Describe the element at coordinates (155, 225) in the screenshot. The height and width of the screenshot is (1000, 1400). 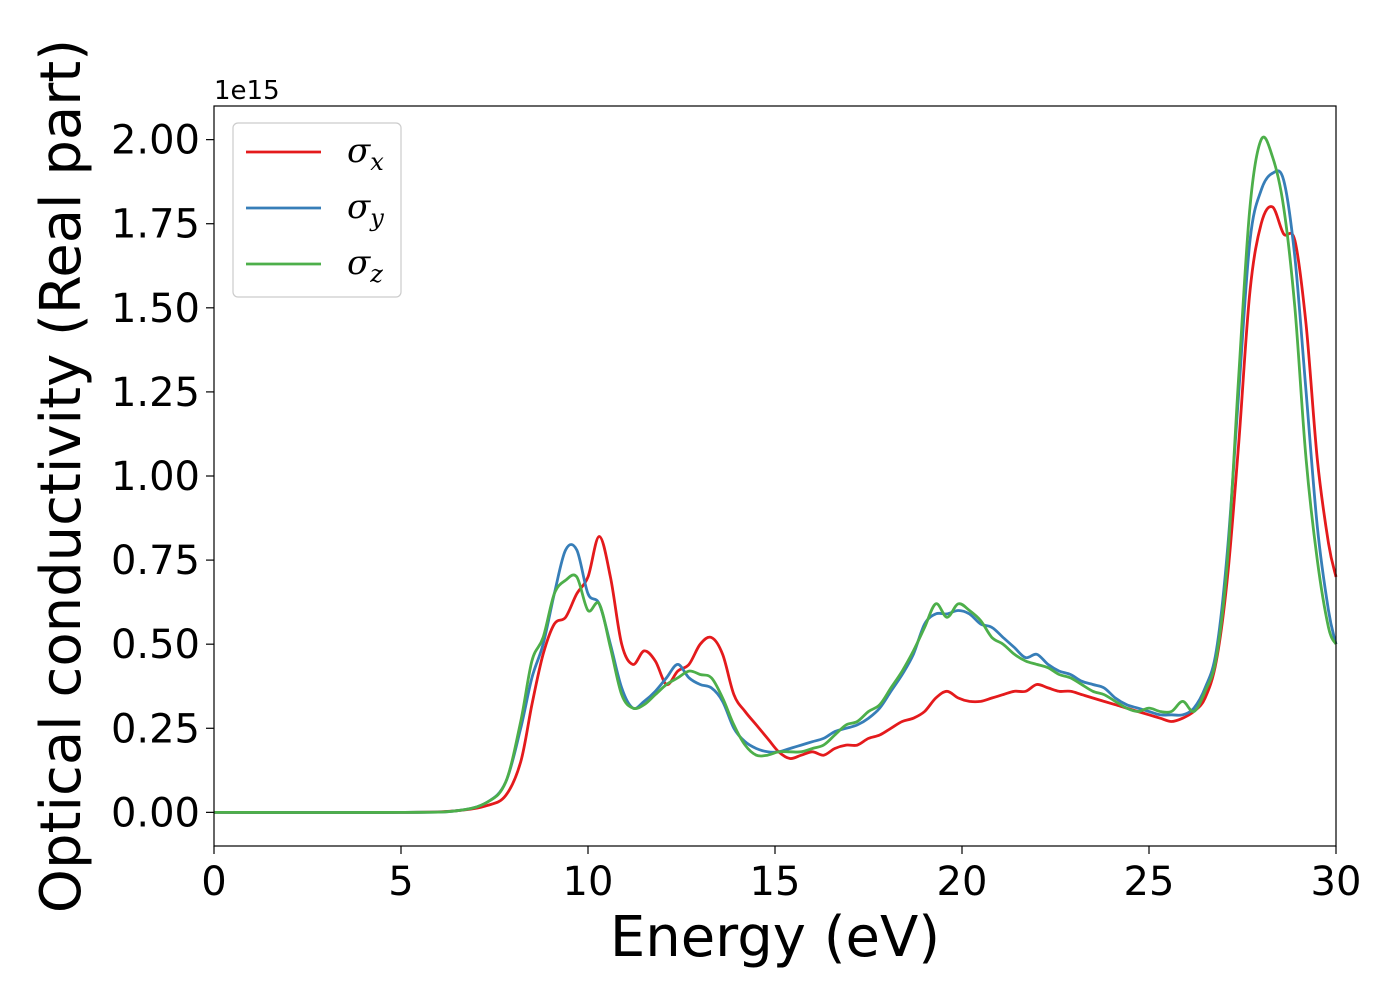
I see `y-tick-label: 1.75` at that location.